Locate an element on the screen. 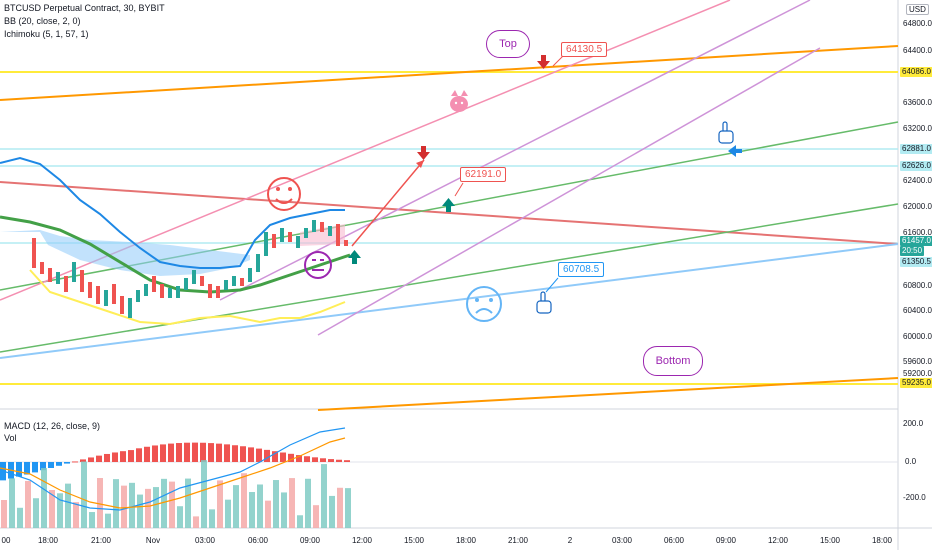 This screenshot has height=550, width=932. volume-label: Vol is located at coordinates (10, 438).